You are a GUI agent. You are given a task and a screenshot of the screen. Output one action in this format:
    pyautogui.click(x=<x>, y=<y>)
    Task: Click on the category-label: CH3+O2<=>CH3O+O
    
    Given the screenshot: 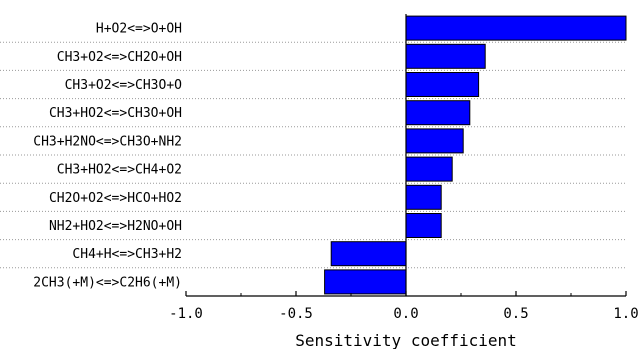 What is the action you would take?
    pyautogui.click(x=124, y=85)
    